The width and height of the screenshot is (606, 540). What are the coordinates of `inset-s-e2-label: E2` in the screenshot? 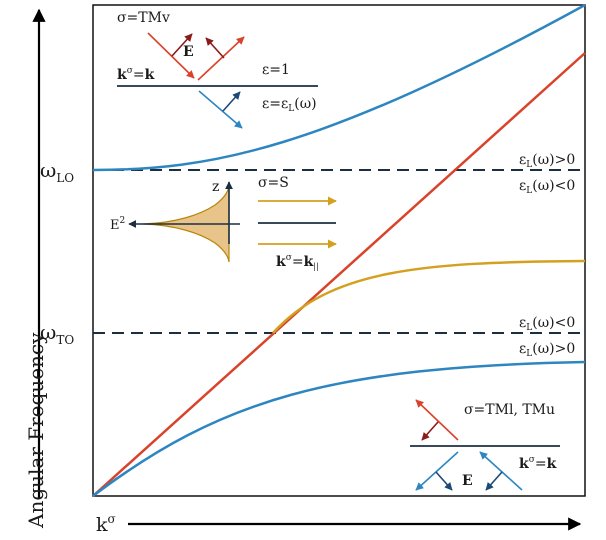 It's located at (117, 224).